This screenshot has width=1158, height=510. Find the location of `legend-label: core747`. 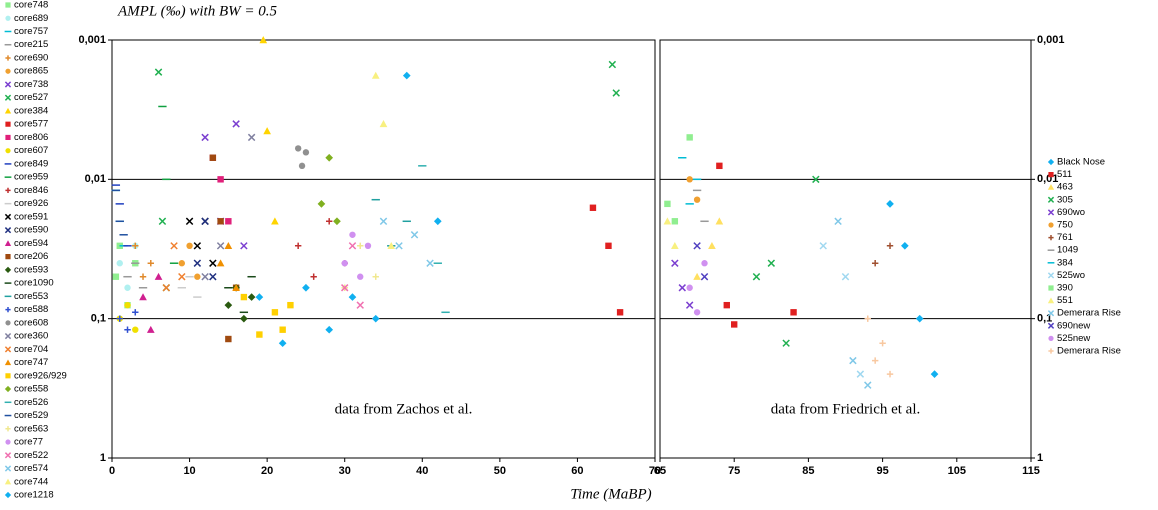

legend-label: core747 is located at coordinates (31, 362).